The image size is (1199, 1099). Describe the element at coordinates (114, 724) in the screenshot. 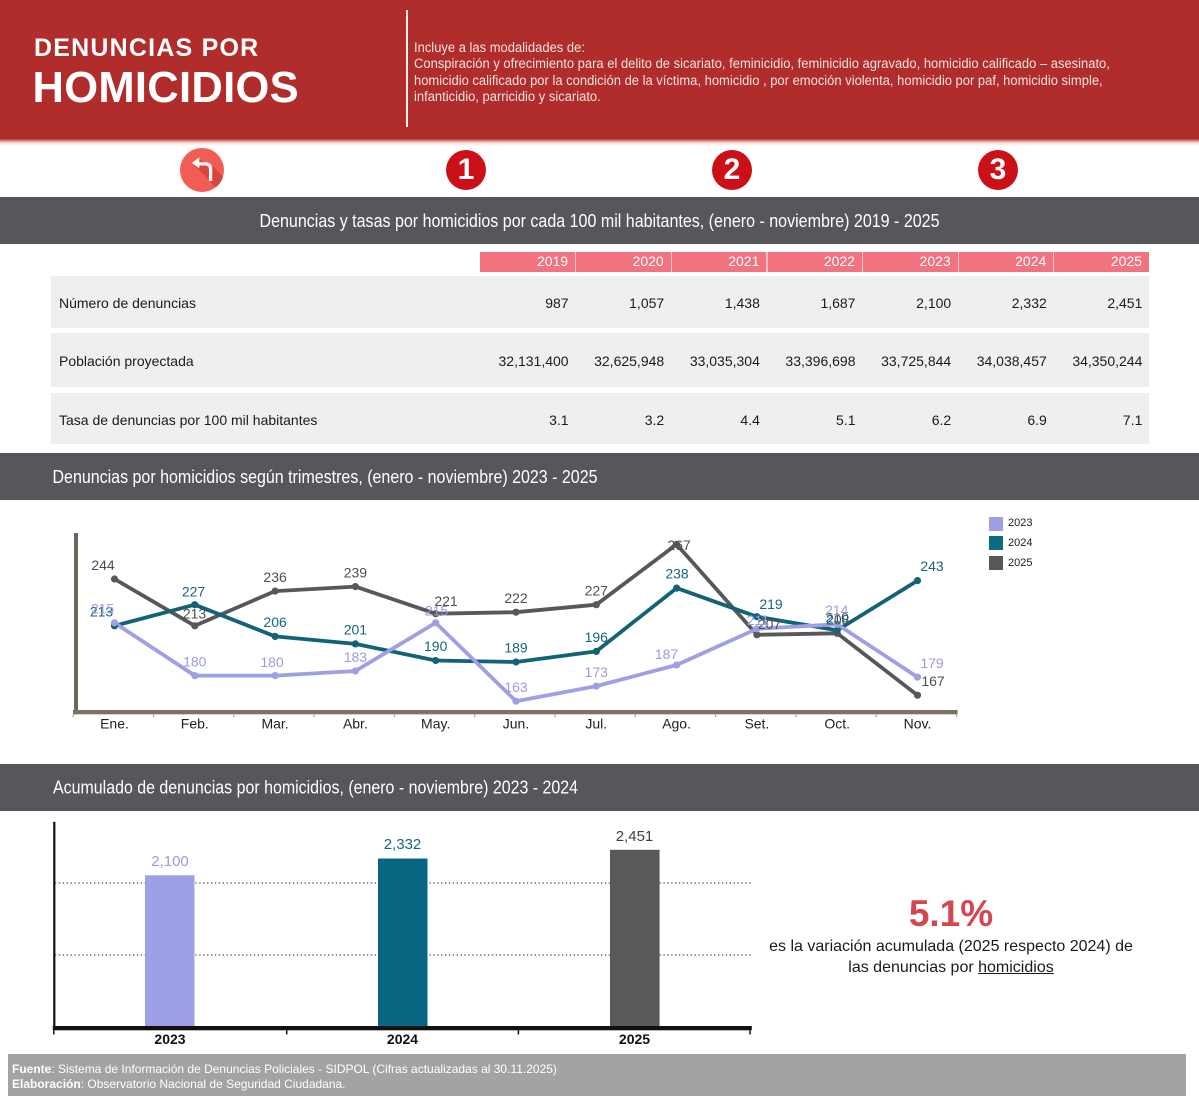

I see `svg-text: Ene.` at that location.